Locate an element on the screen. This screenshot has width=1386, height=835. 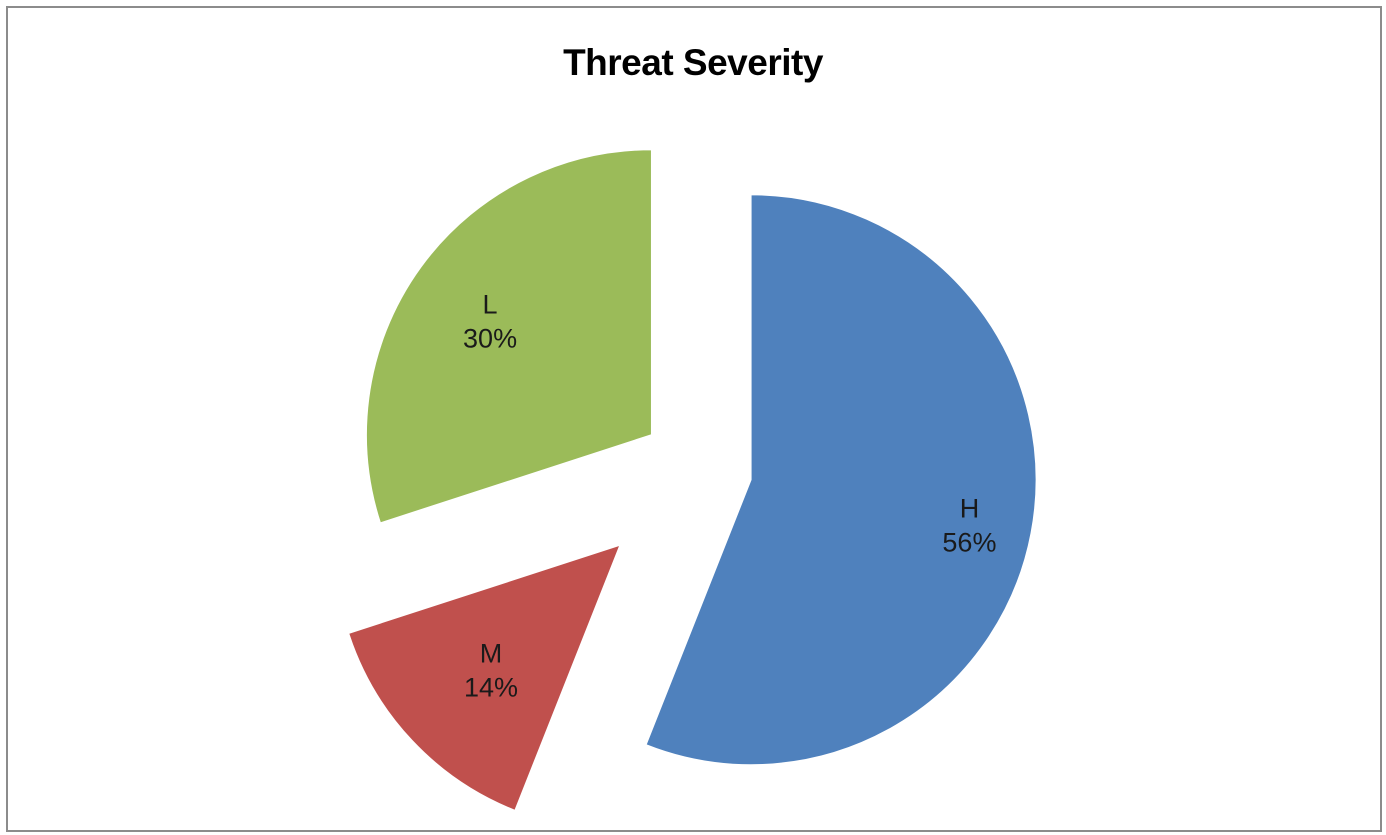
pie-slice-l is located at coordinates (509, 336).